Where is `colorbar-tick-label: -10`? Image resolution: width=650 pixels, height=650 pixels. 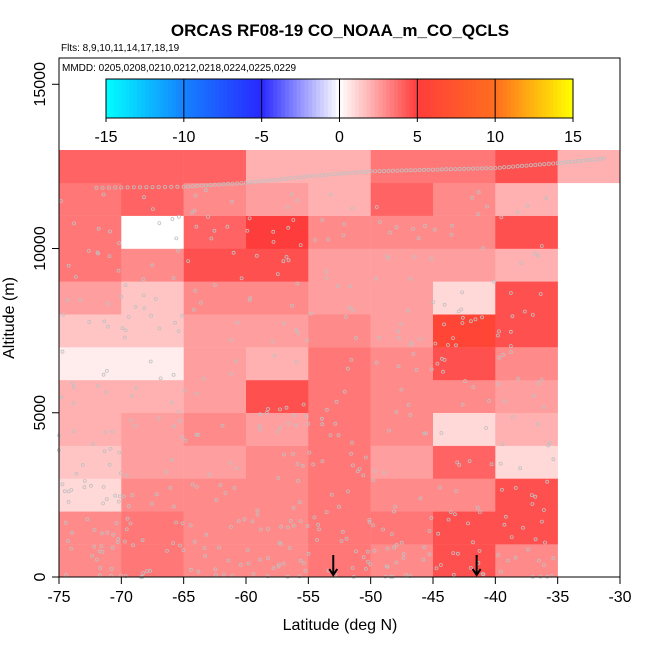 colorbar-tick-label: -10 is located at coordinates (183, 137).